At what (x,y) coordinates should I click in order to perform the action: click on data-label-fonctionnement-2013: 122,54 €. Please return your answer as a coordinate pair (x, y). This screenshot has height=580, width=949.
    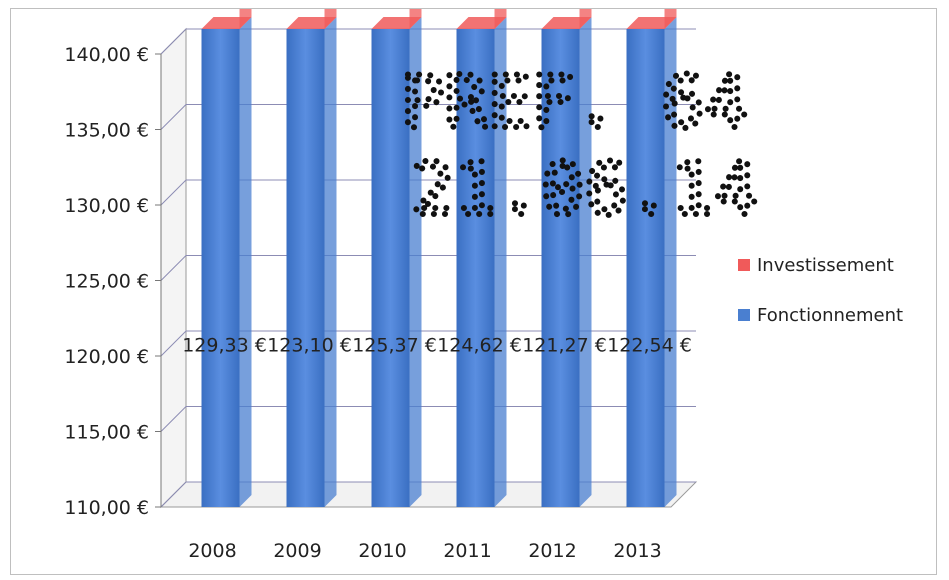
    Looking at the image, I should click on (649, 345).